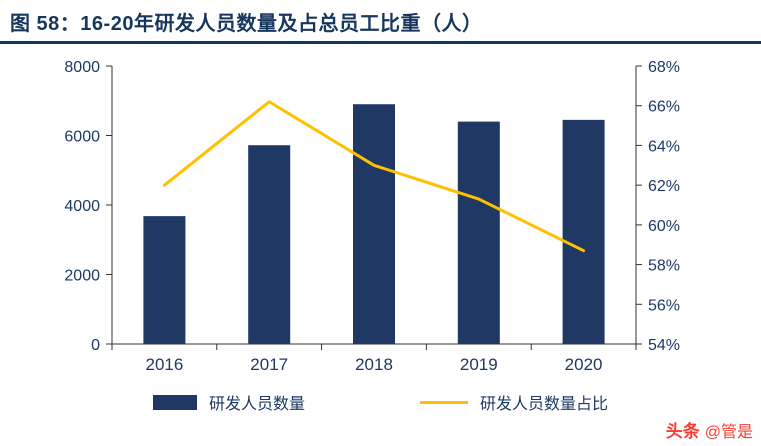 This screenshot has width=761, height=446. I want to click on legend-label-bar: 研发人员数量, so click(256, 404).